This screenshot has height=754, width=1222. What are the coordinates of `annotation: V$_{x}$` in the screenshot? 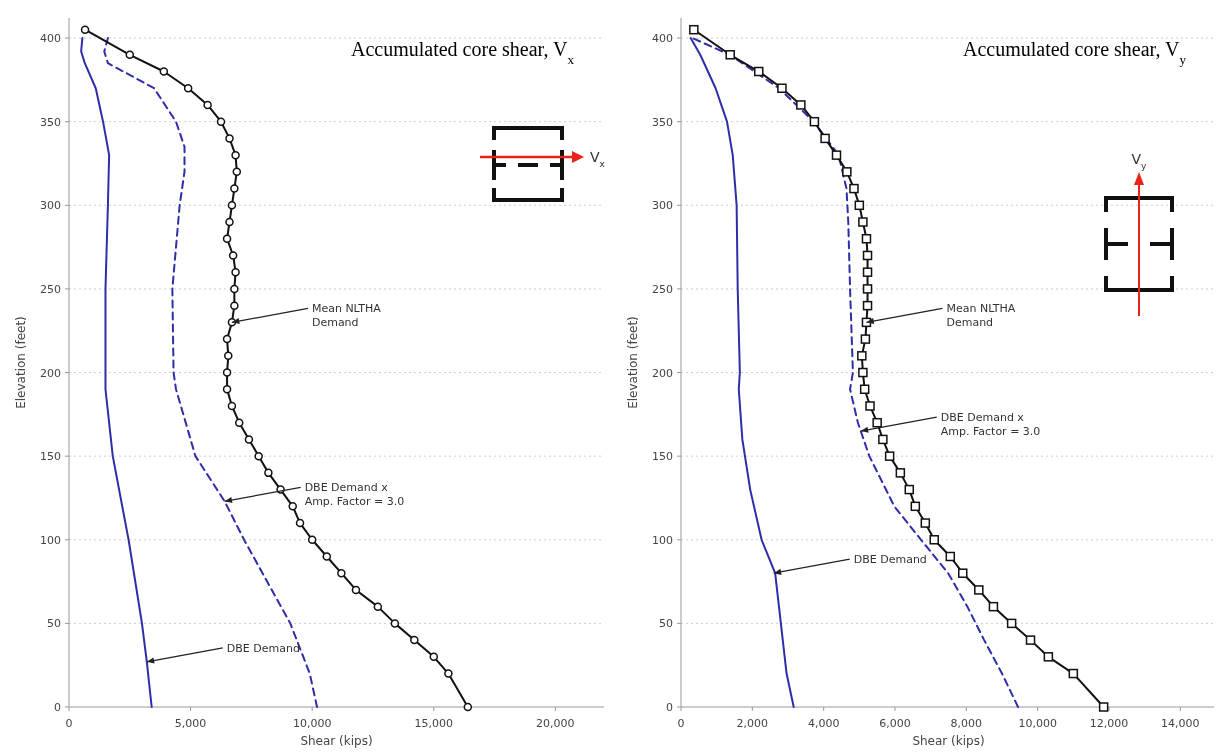 It's located at (598, 159).